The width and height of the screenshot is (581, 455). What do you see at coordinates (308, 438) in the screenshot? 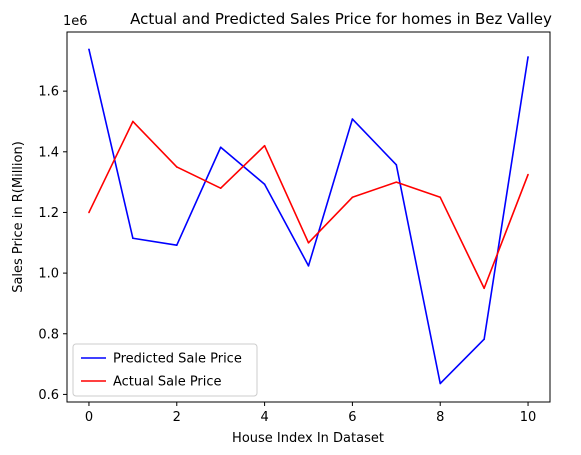
I see `x-axis-label: House Index In Dataset` at bounding box center [308, 438].